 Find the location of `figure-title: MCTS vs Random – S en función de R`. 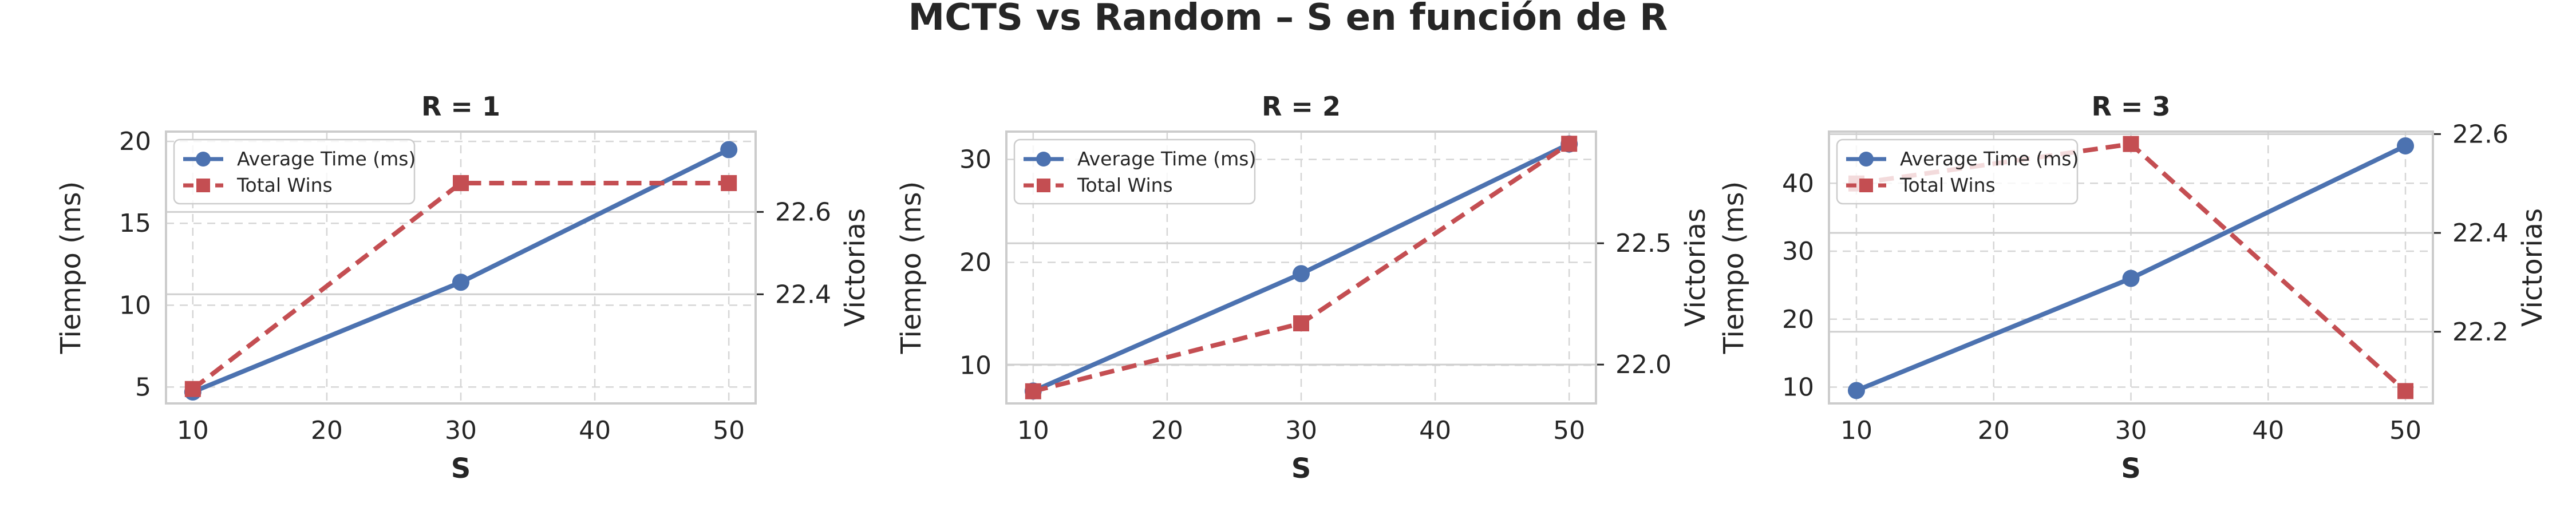

figure-title: MCTS vs Random – S en función de R is located at coordinates (1288, 19).